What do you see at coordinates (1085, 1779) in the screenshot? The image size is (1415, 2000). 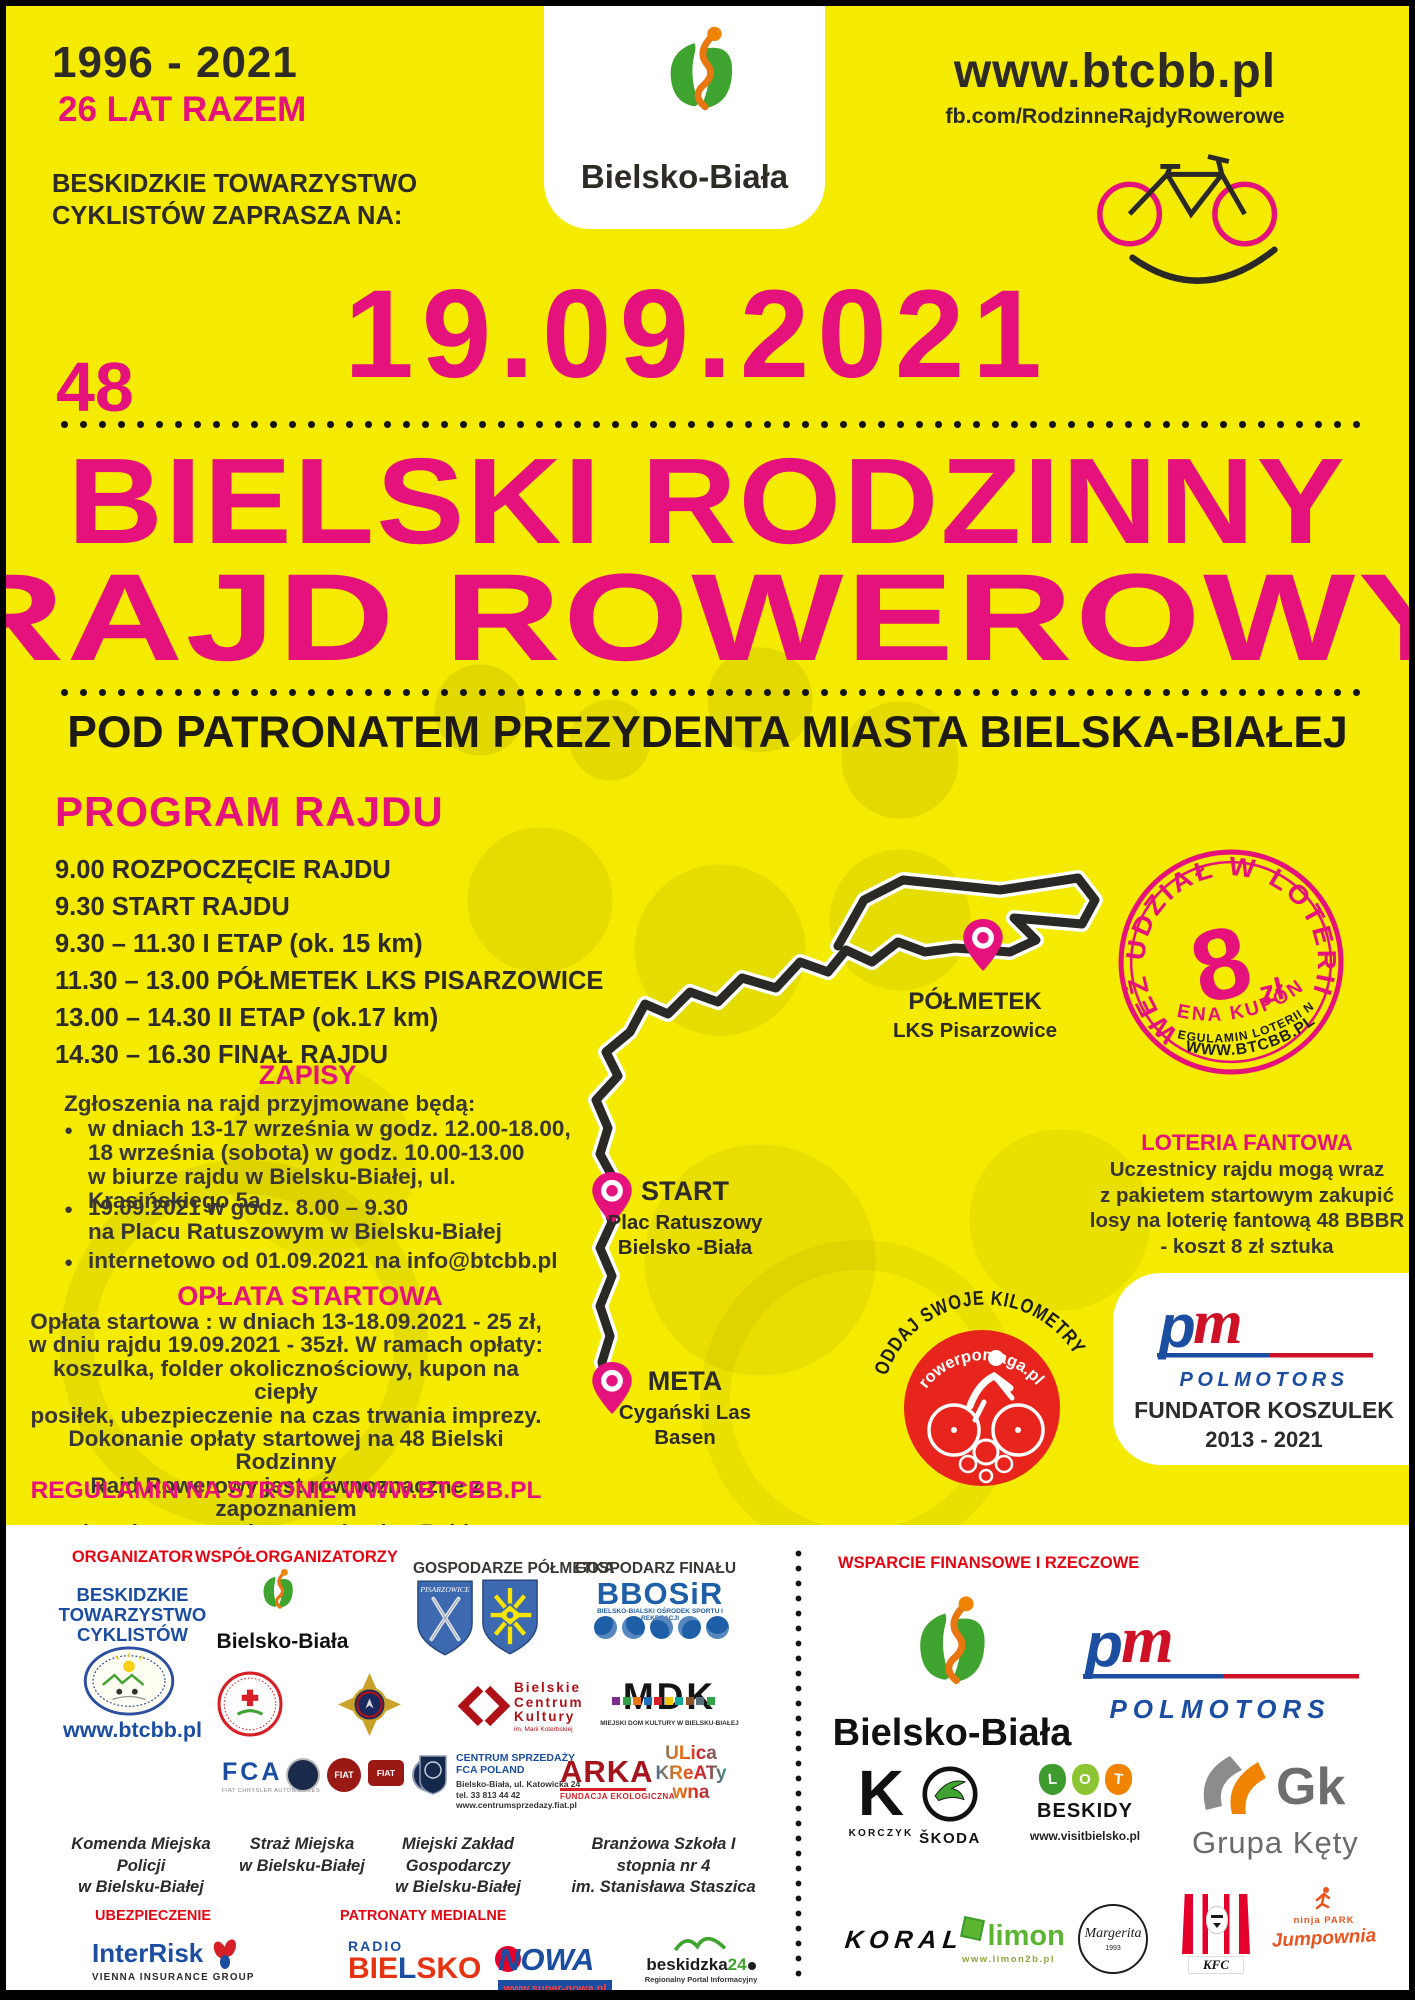 I see `lot-o-shape: O` at bounding box center [1085, 1779].